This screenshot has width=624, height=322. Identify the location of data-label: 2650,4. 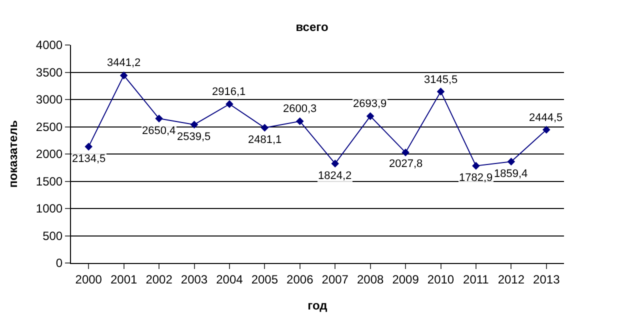
(159, 131).